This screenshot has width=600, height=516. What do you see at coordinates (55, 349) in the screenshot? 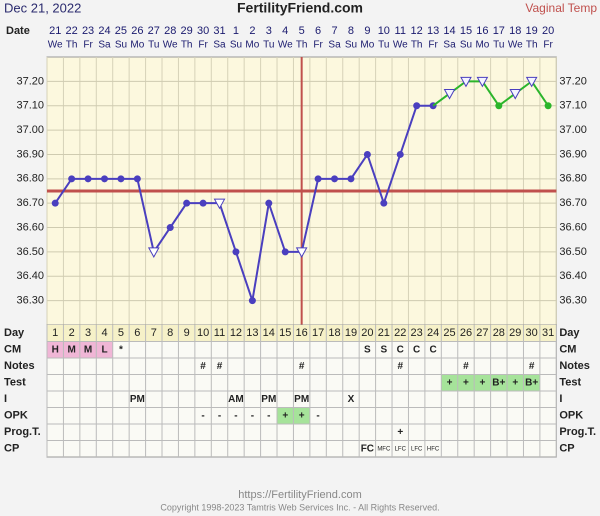
I see `cell-text: H` at bounding box center [55, 349].